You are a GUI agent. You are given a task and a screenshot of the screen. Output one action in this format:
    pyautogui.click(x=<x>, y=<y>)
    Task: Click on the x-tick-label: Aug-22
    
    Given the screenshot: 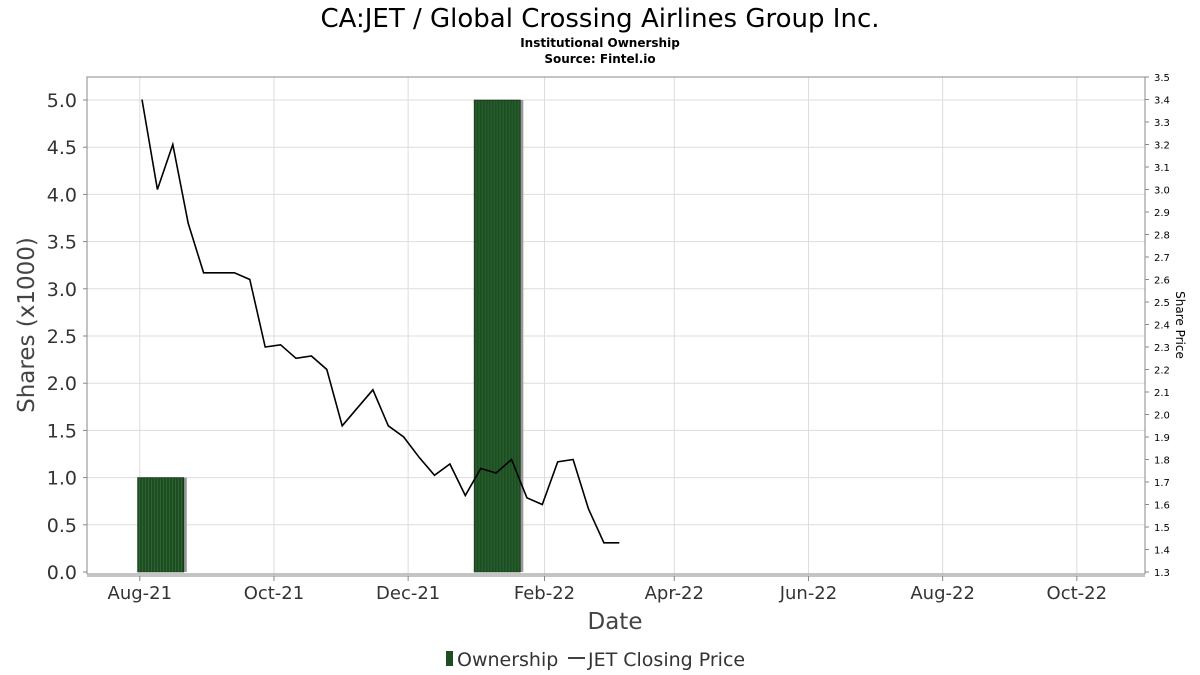 What is the action you would take?
    pyautogui.click(x=942, y=593)
    